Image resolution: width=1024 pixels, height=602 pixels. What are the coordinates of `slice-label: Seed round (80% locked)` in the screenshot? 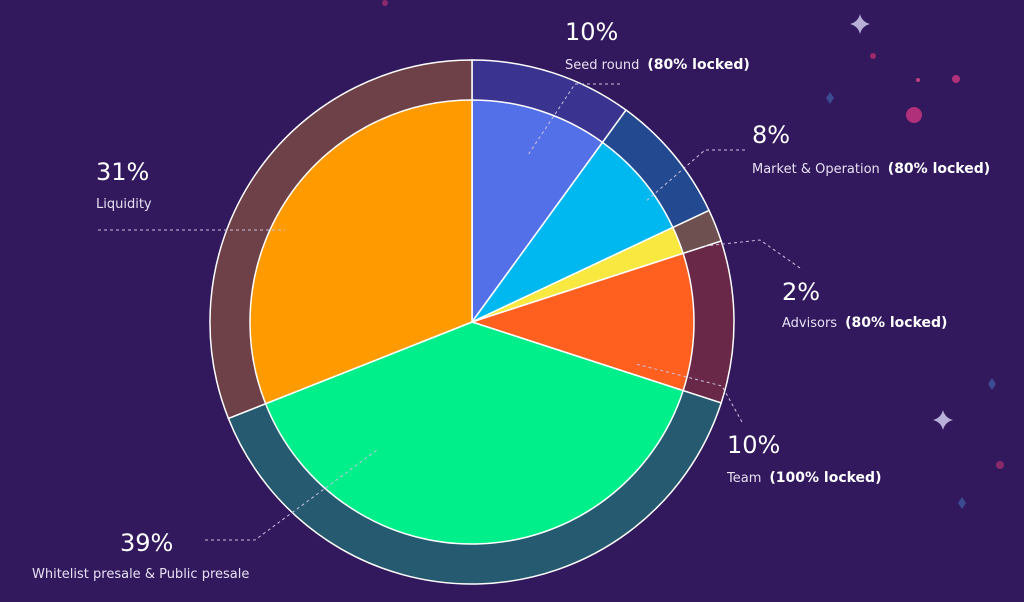 It's located at (657, 65).